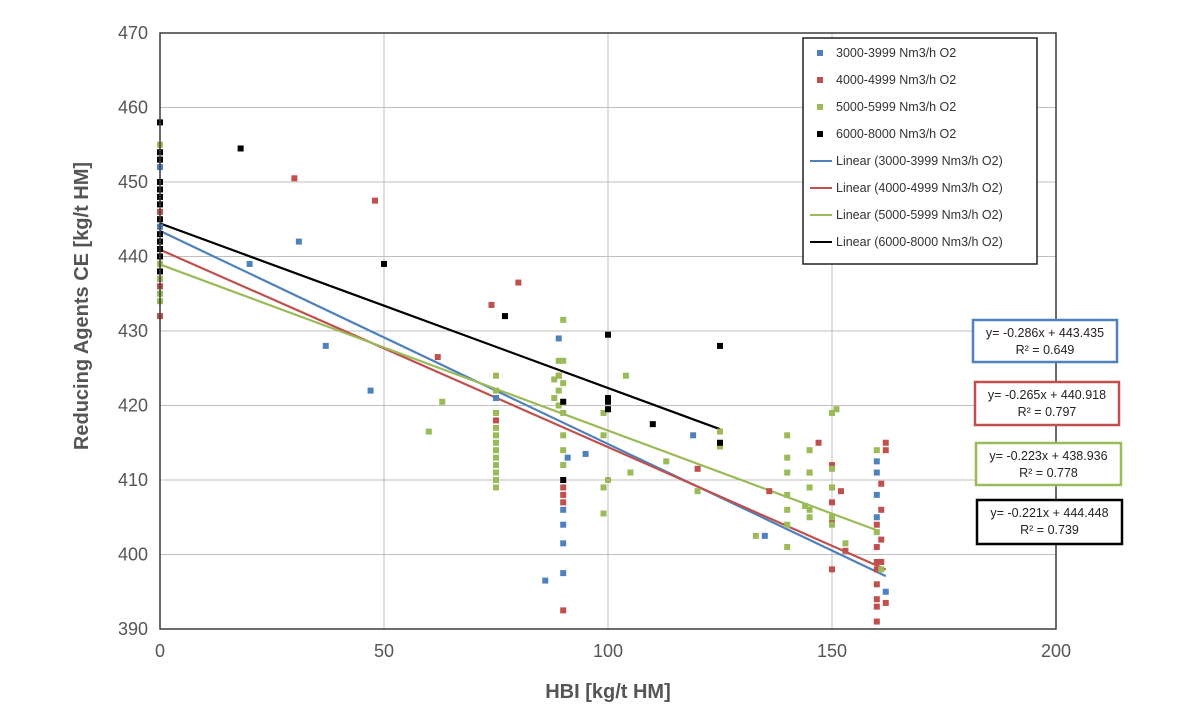 This screenshot has width=1194, height=720. I want to click on legend-trend-label: Linear (4000-4999 Nm3/h O2), so click(919, 188).